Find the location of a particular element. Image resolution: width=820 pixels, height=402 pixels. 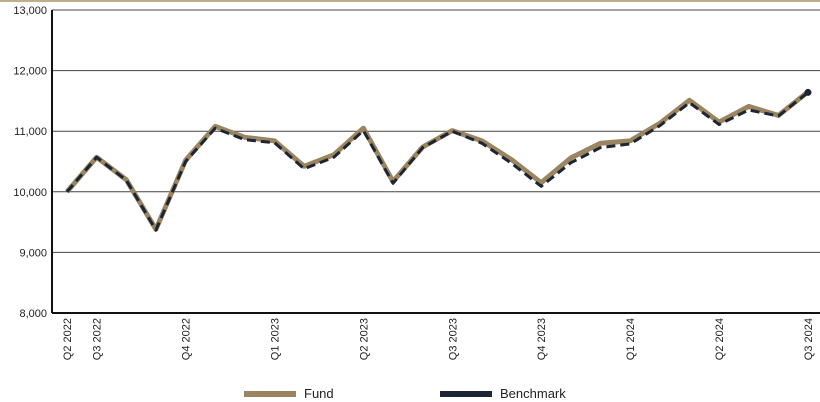

x-tick-label: Q3 2022 is located at coordinates (98, 339).